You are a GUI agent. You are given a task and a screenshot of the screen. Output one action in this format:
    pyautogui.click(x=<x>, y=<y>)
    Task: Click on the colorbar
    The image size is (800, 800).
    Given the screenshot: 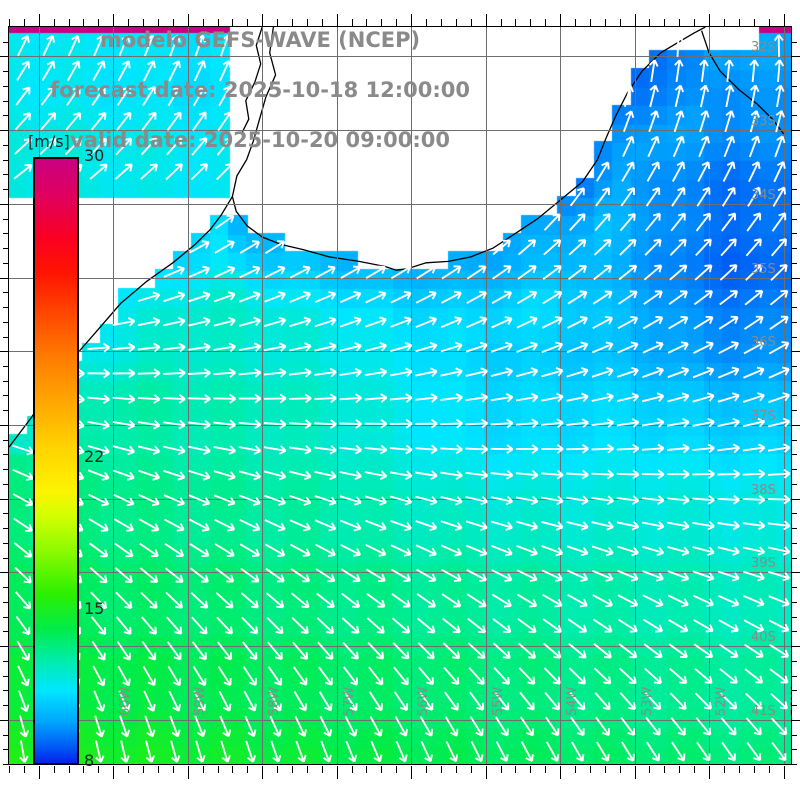 What is the action you would take?
    pyautogui.click(x=56, y=461)
    